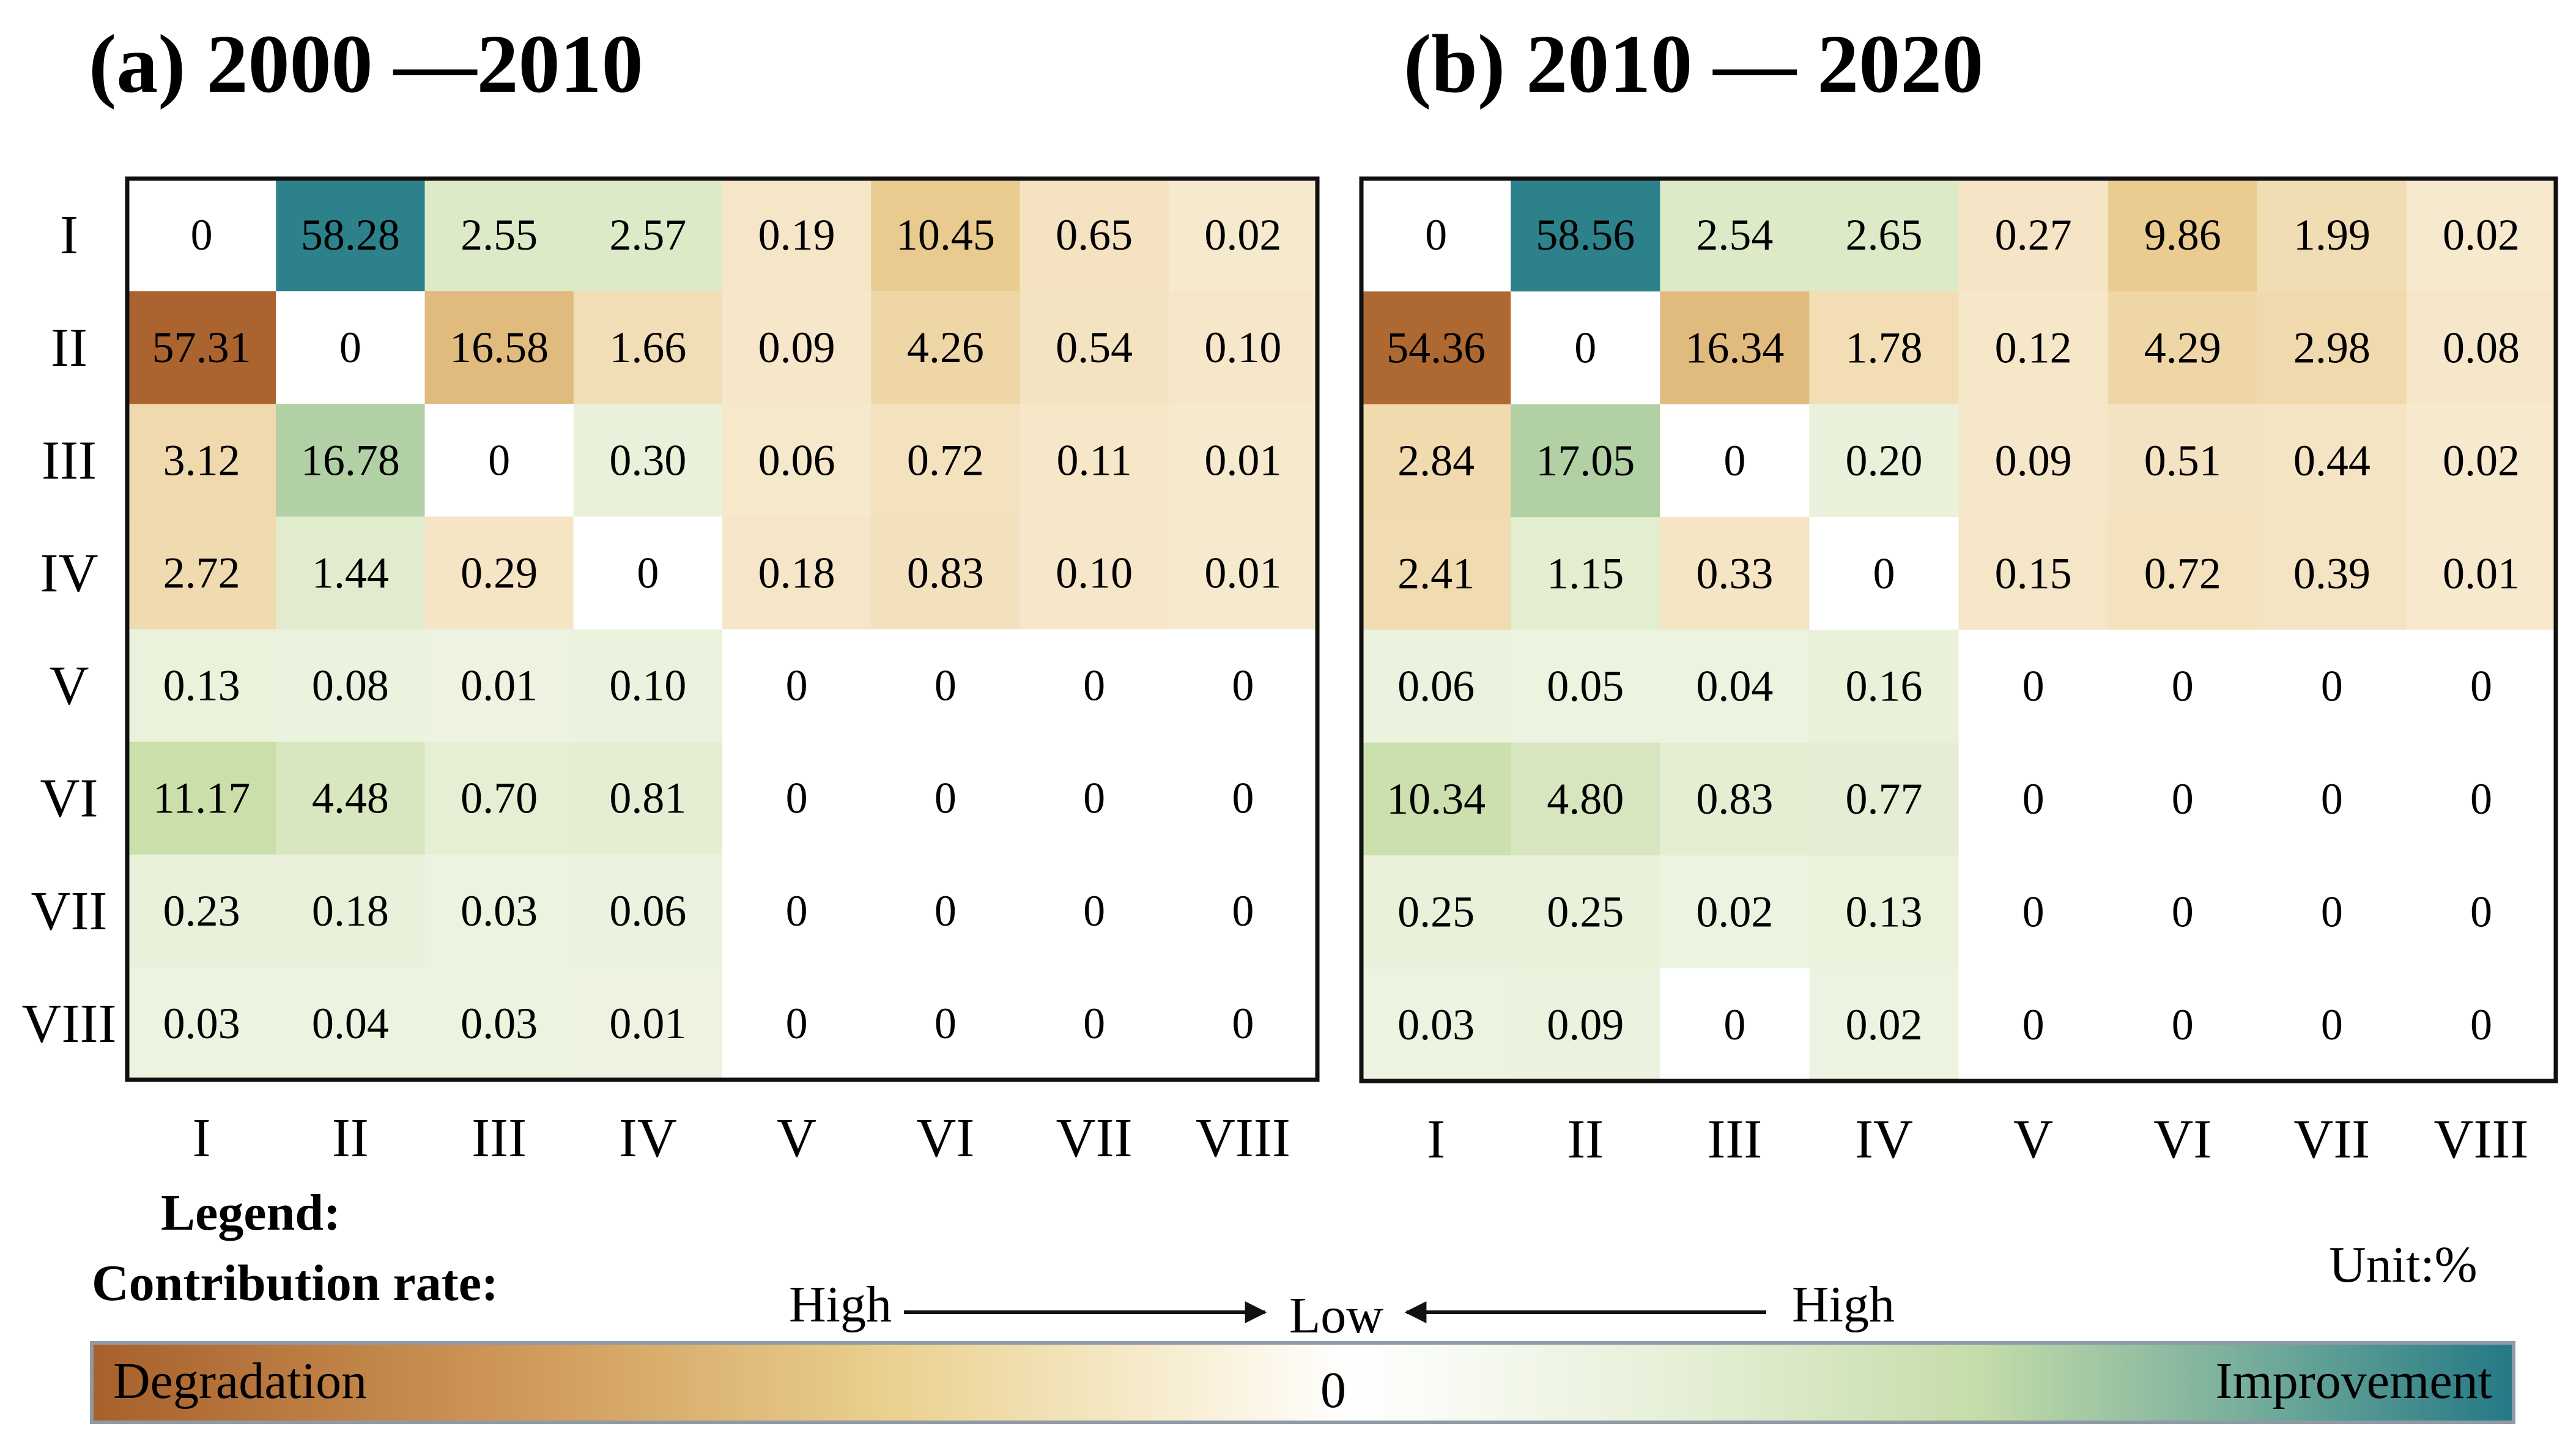 This screenshot has height=1445, width=2576. I want to click on panel-a-value-8-5: 0, so click(797, 1023).